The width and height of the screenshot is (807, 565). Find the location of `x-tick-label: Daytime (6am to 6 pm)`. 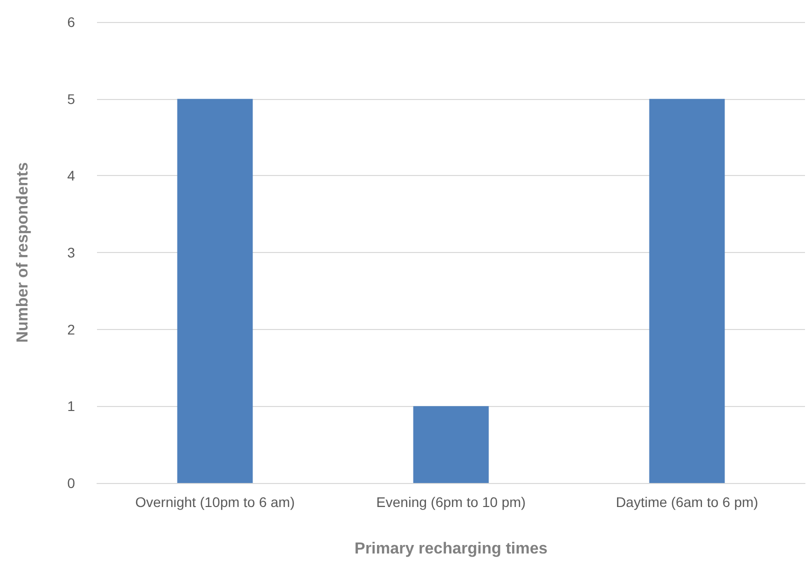

x-tick-label: Daytime (6am to 6 pm) is located at coordinates (687, 502).